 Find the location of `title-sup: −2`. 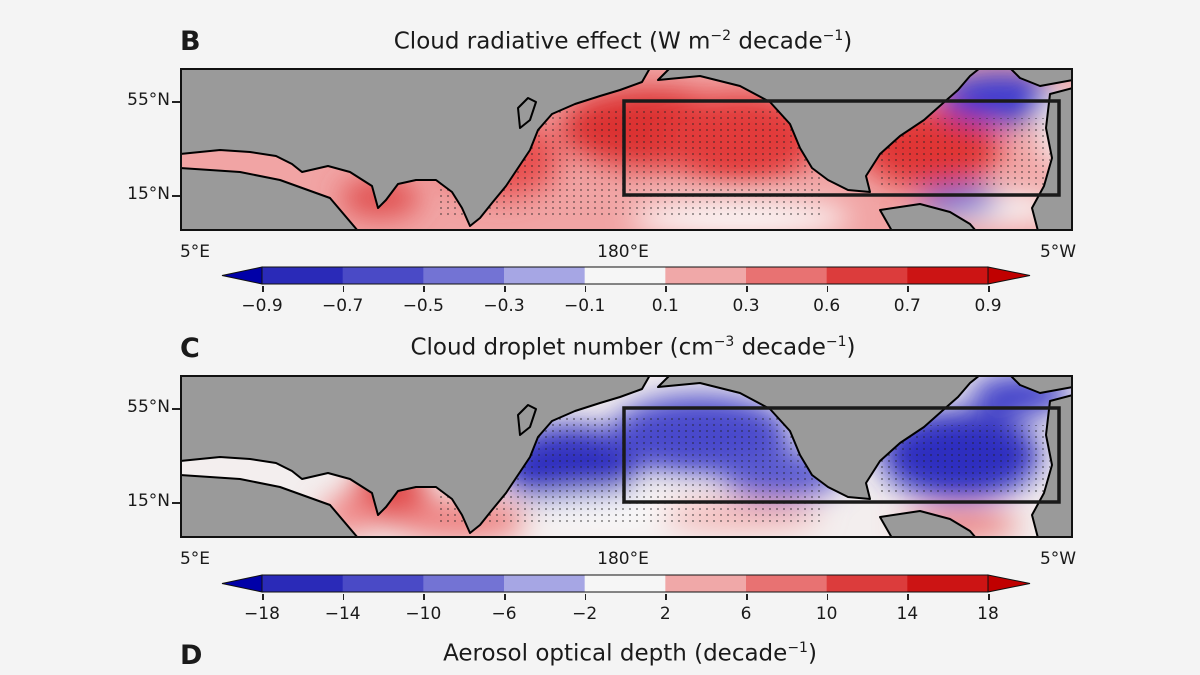

title-sup: −2 is located at coordinates (721, 36).